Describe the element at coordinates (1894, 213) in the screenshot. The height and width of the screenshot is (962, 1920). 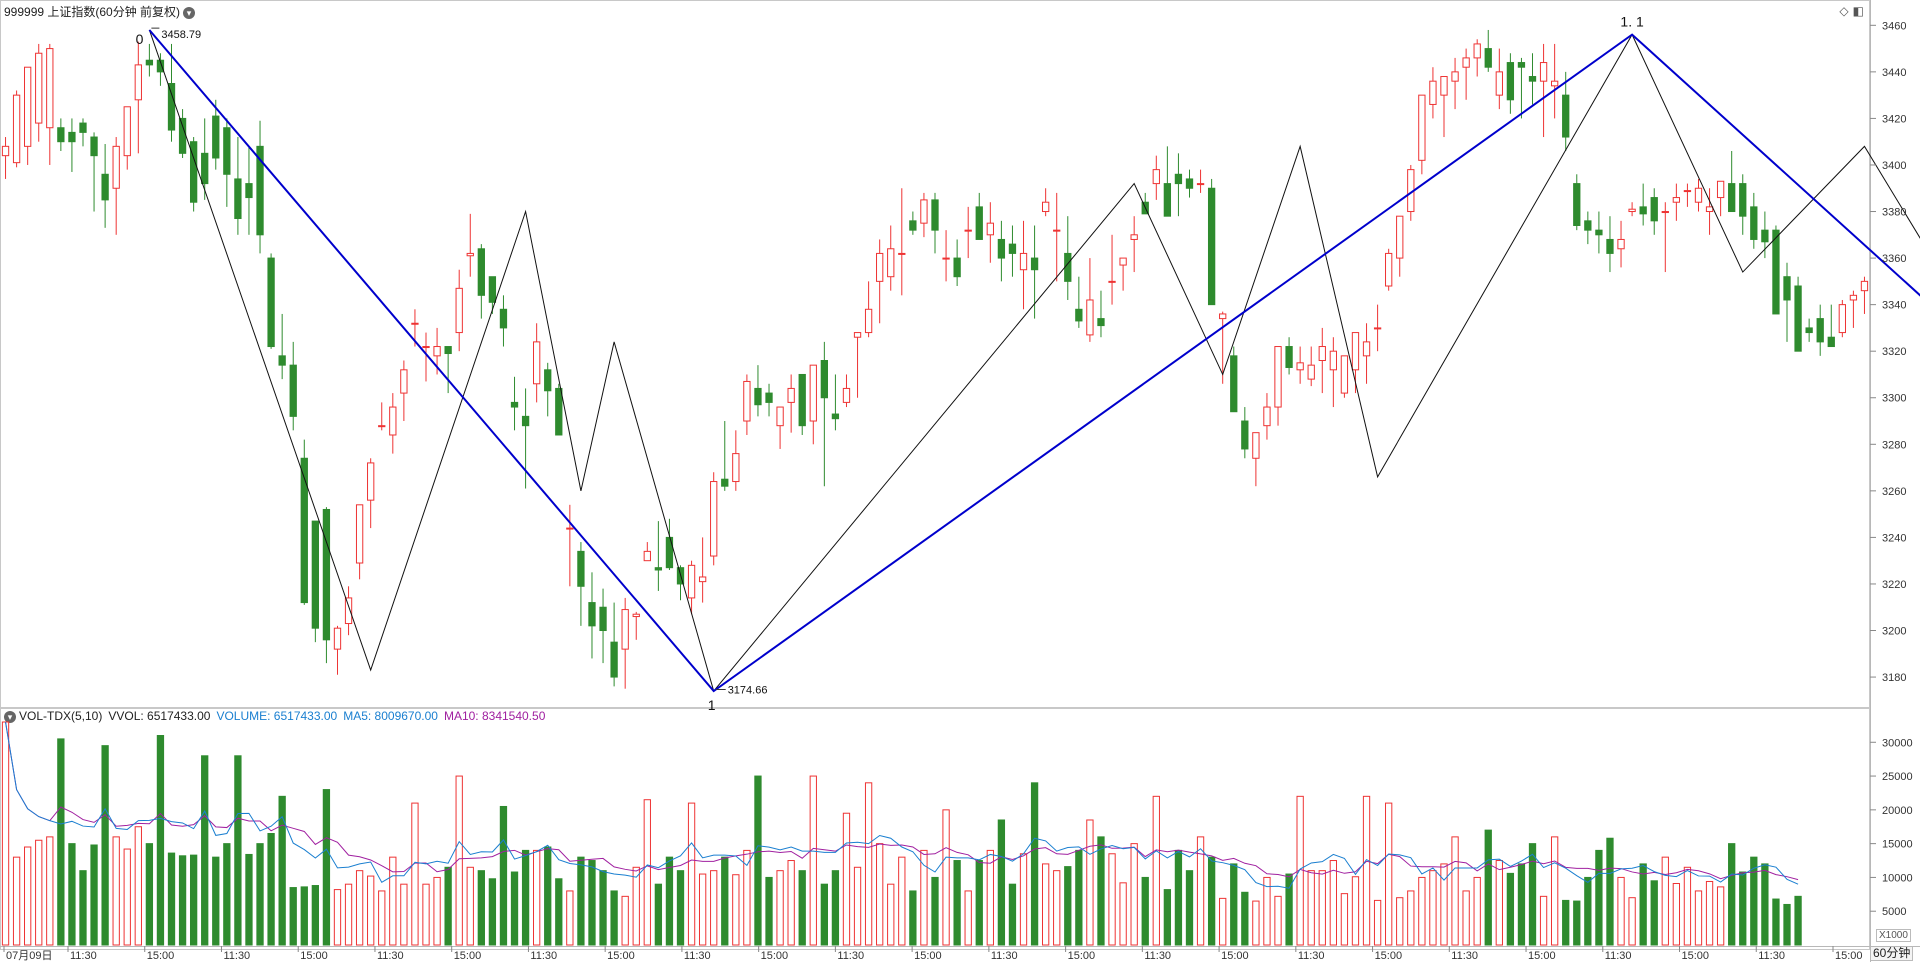
I see `price-axis-label: 3380` at that location.